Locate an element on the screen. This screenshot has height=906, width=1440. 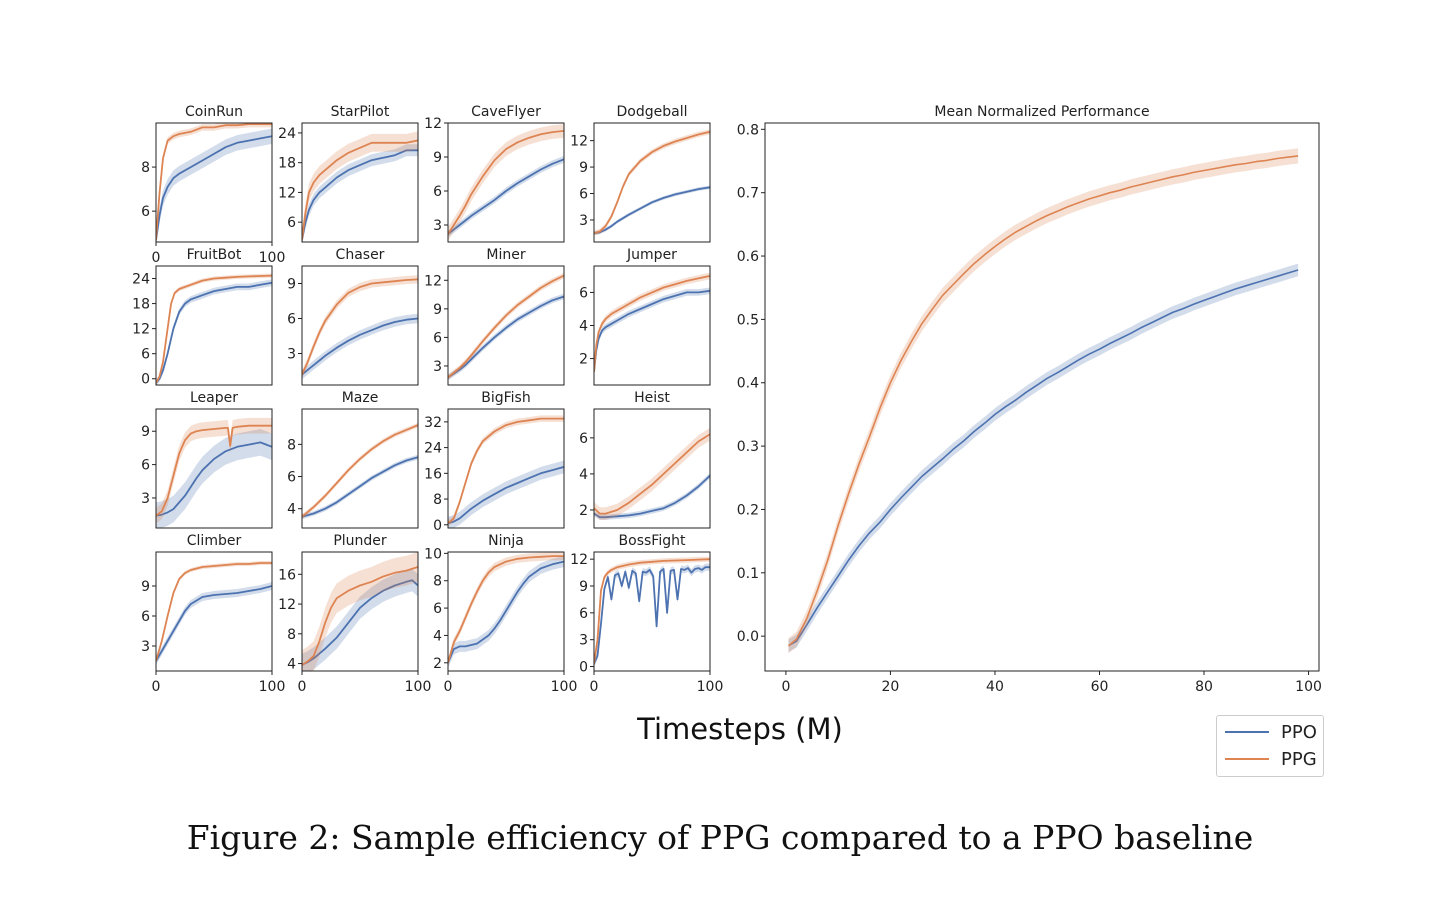
legend-label-ppg: PPG is located at coordinates (1299, 759).